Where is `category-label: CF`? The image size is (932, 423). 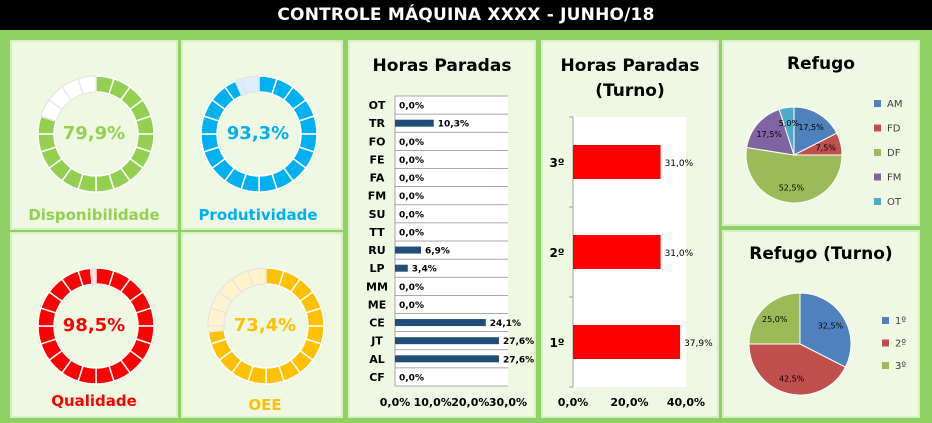
category-label: CF is located at coordinates (377, 377).